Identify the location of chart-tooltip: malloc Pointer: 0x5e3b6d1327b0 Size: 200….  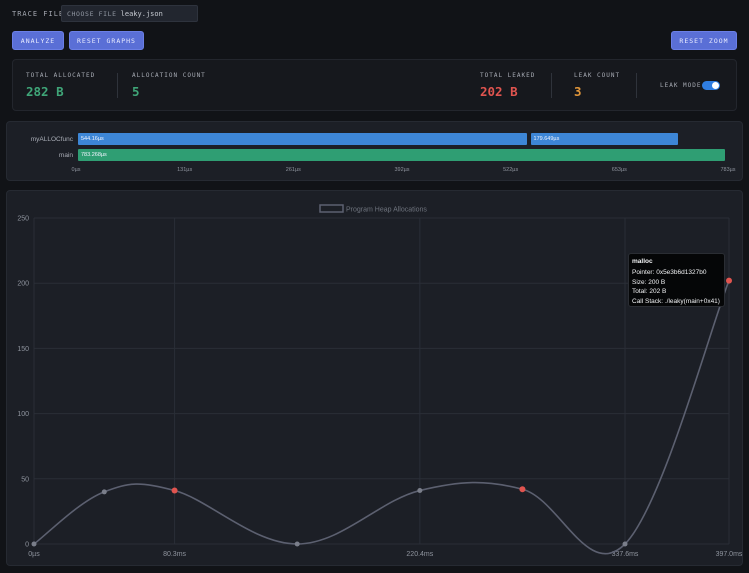
(676, 280).